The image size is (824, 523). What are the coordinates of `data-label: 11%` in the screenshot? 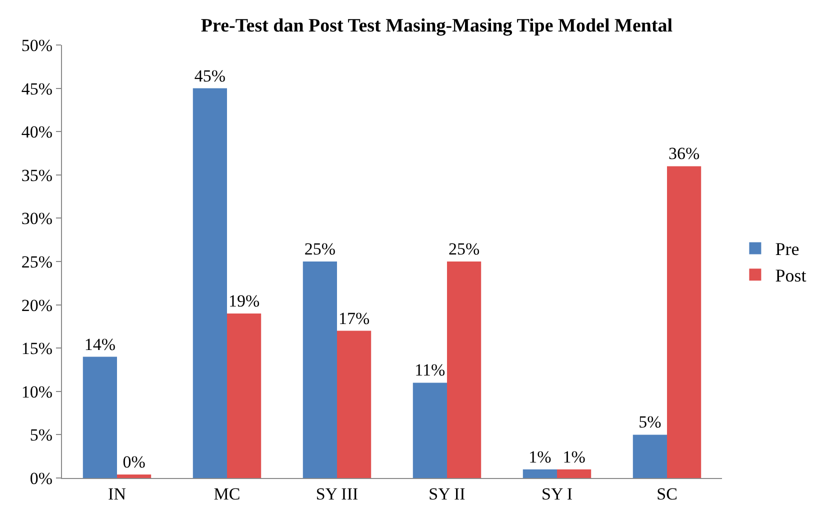 It's located at (430, 370).